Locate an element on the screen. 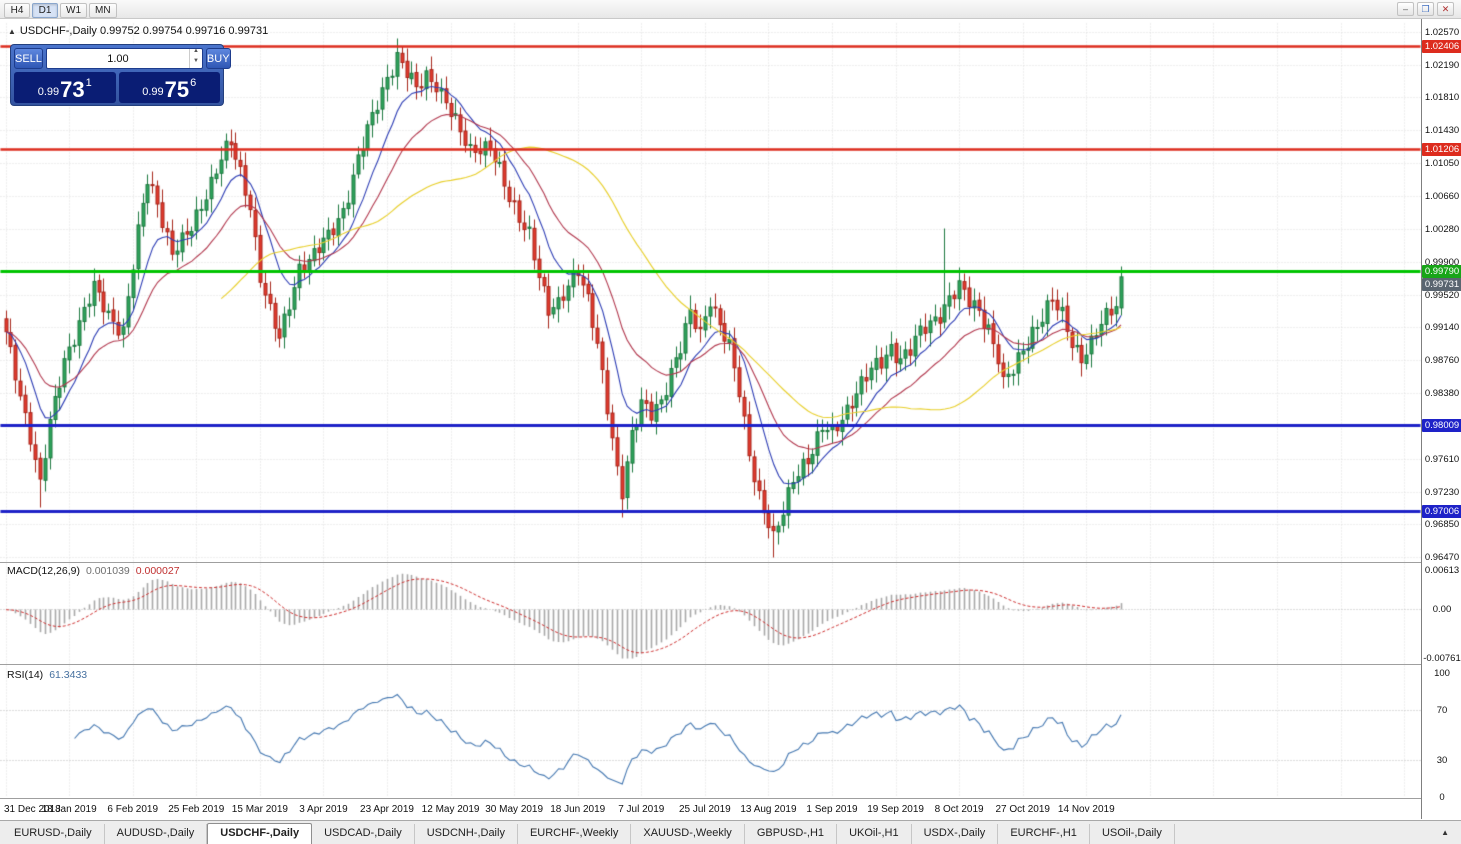  date-label: 1 Sep 2019 is located at coordinates (832, 809).